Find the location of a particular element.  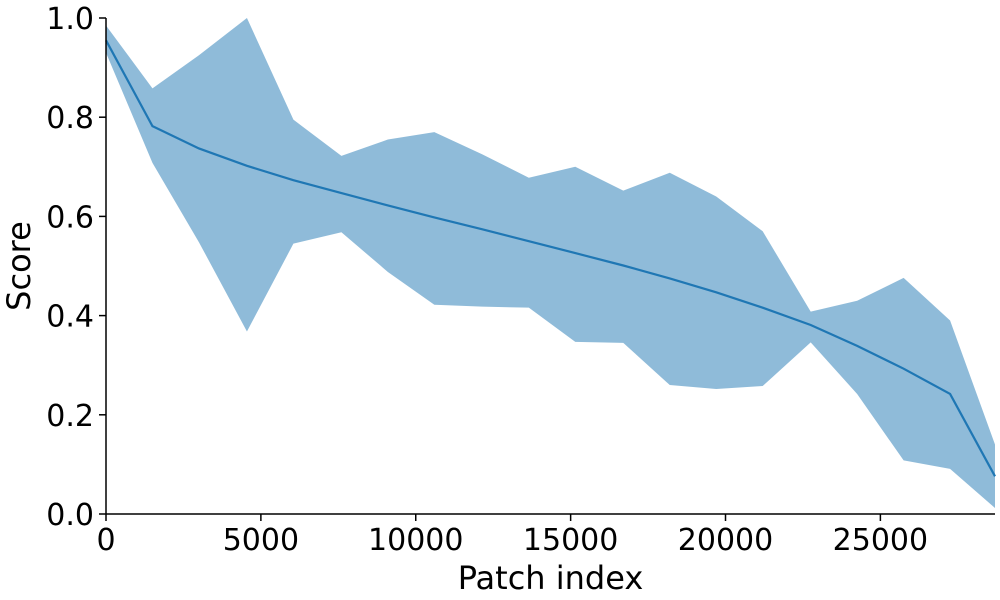

y-tick-label: 0.4 is located at coordinates (70, 317).